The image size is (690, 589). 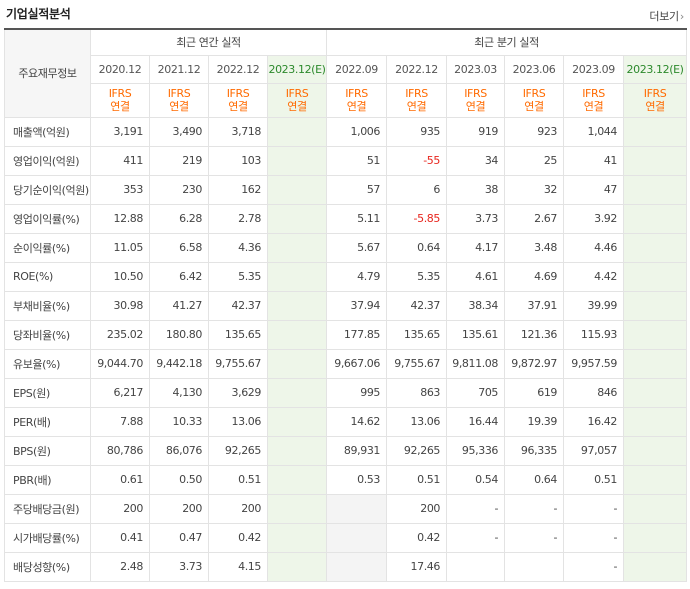 I want to click on value-cell: 177.85, so click(x=357, y=334).